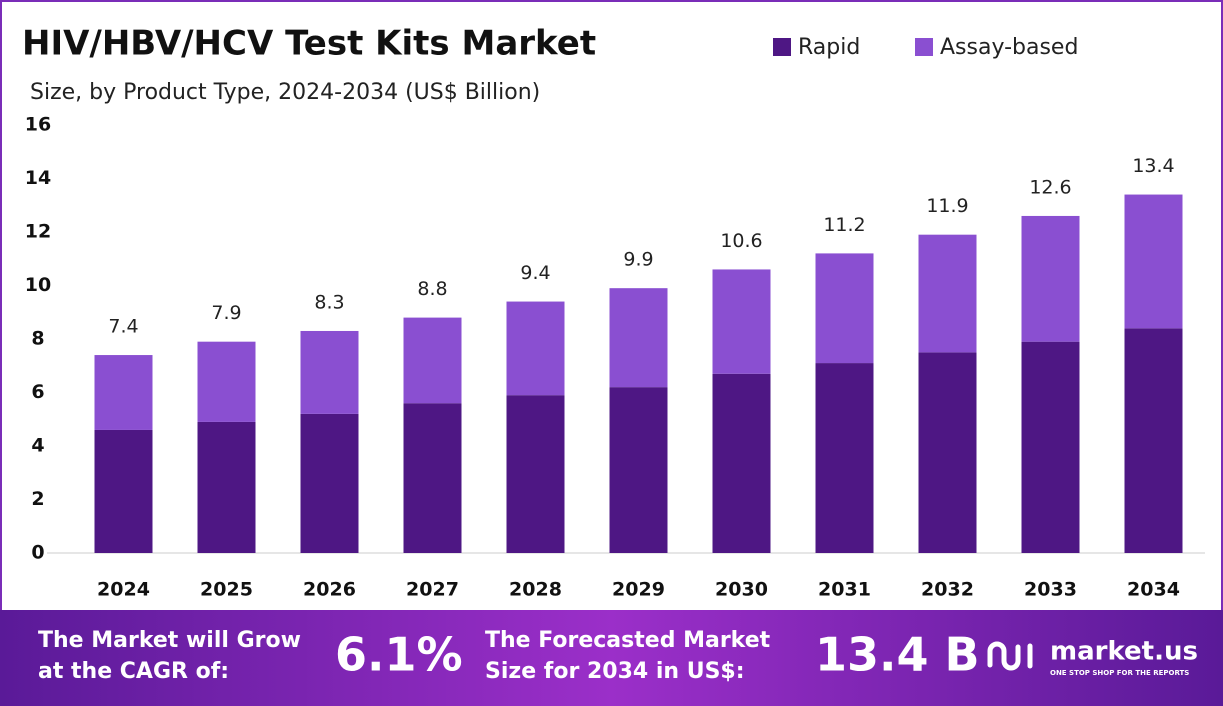 The image size is (1223, 706). I want to click on total-label: 9.4, so click(535, 273).